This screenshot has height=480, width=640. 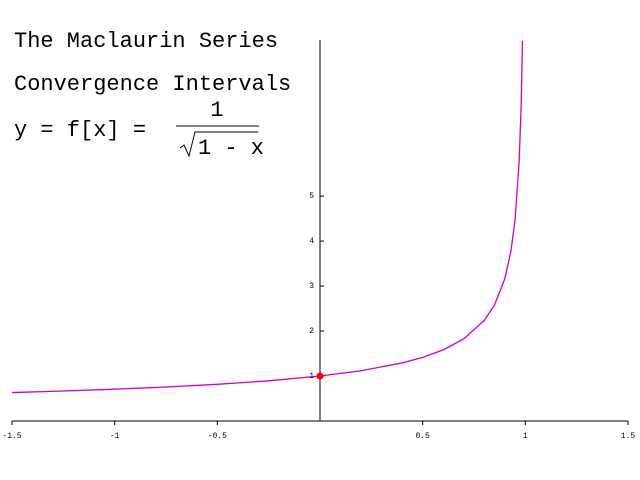 What do you see at coordinates (231, 148) in the screenshot?
I see `formula-radicand: 1 - x` at bounding box center [231, 148].